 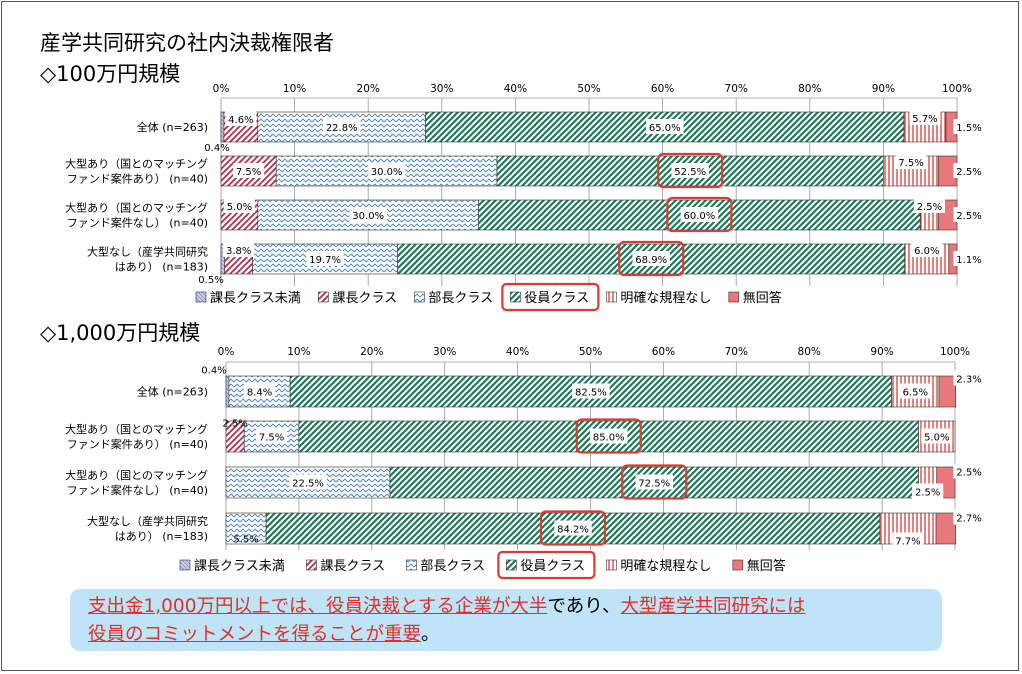 What do you see at coordinates (246, 528) in the screenshot?
I see `bucho-segment` at bounding box center [246, 528].